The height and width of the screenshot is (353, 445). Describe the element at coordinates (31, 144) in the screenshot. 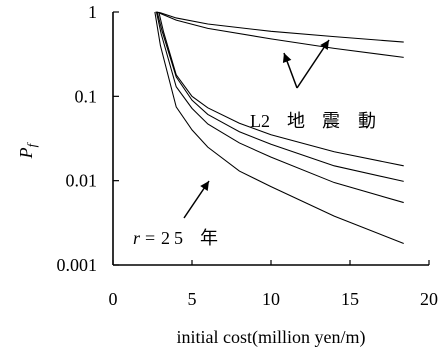

I see `y-axis-label-subscript: f` at that location.